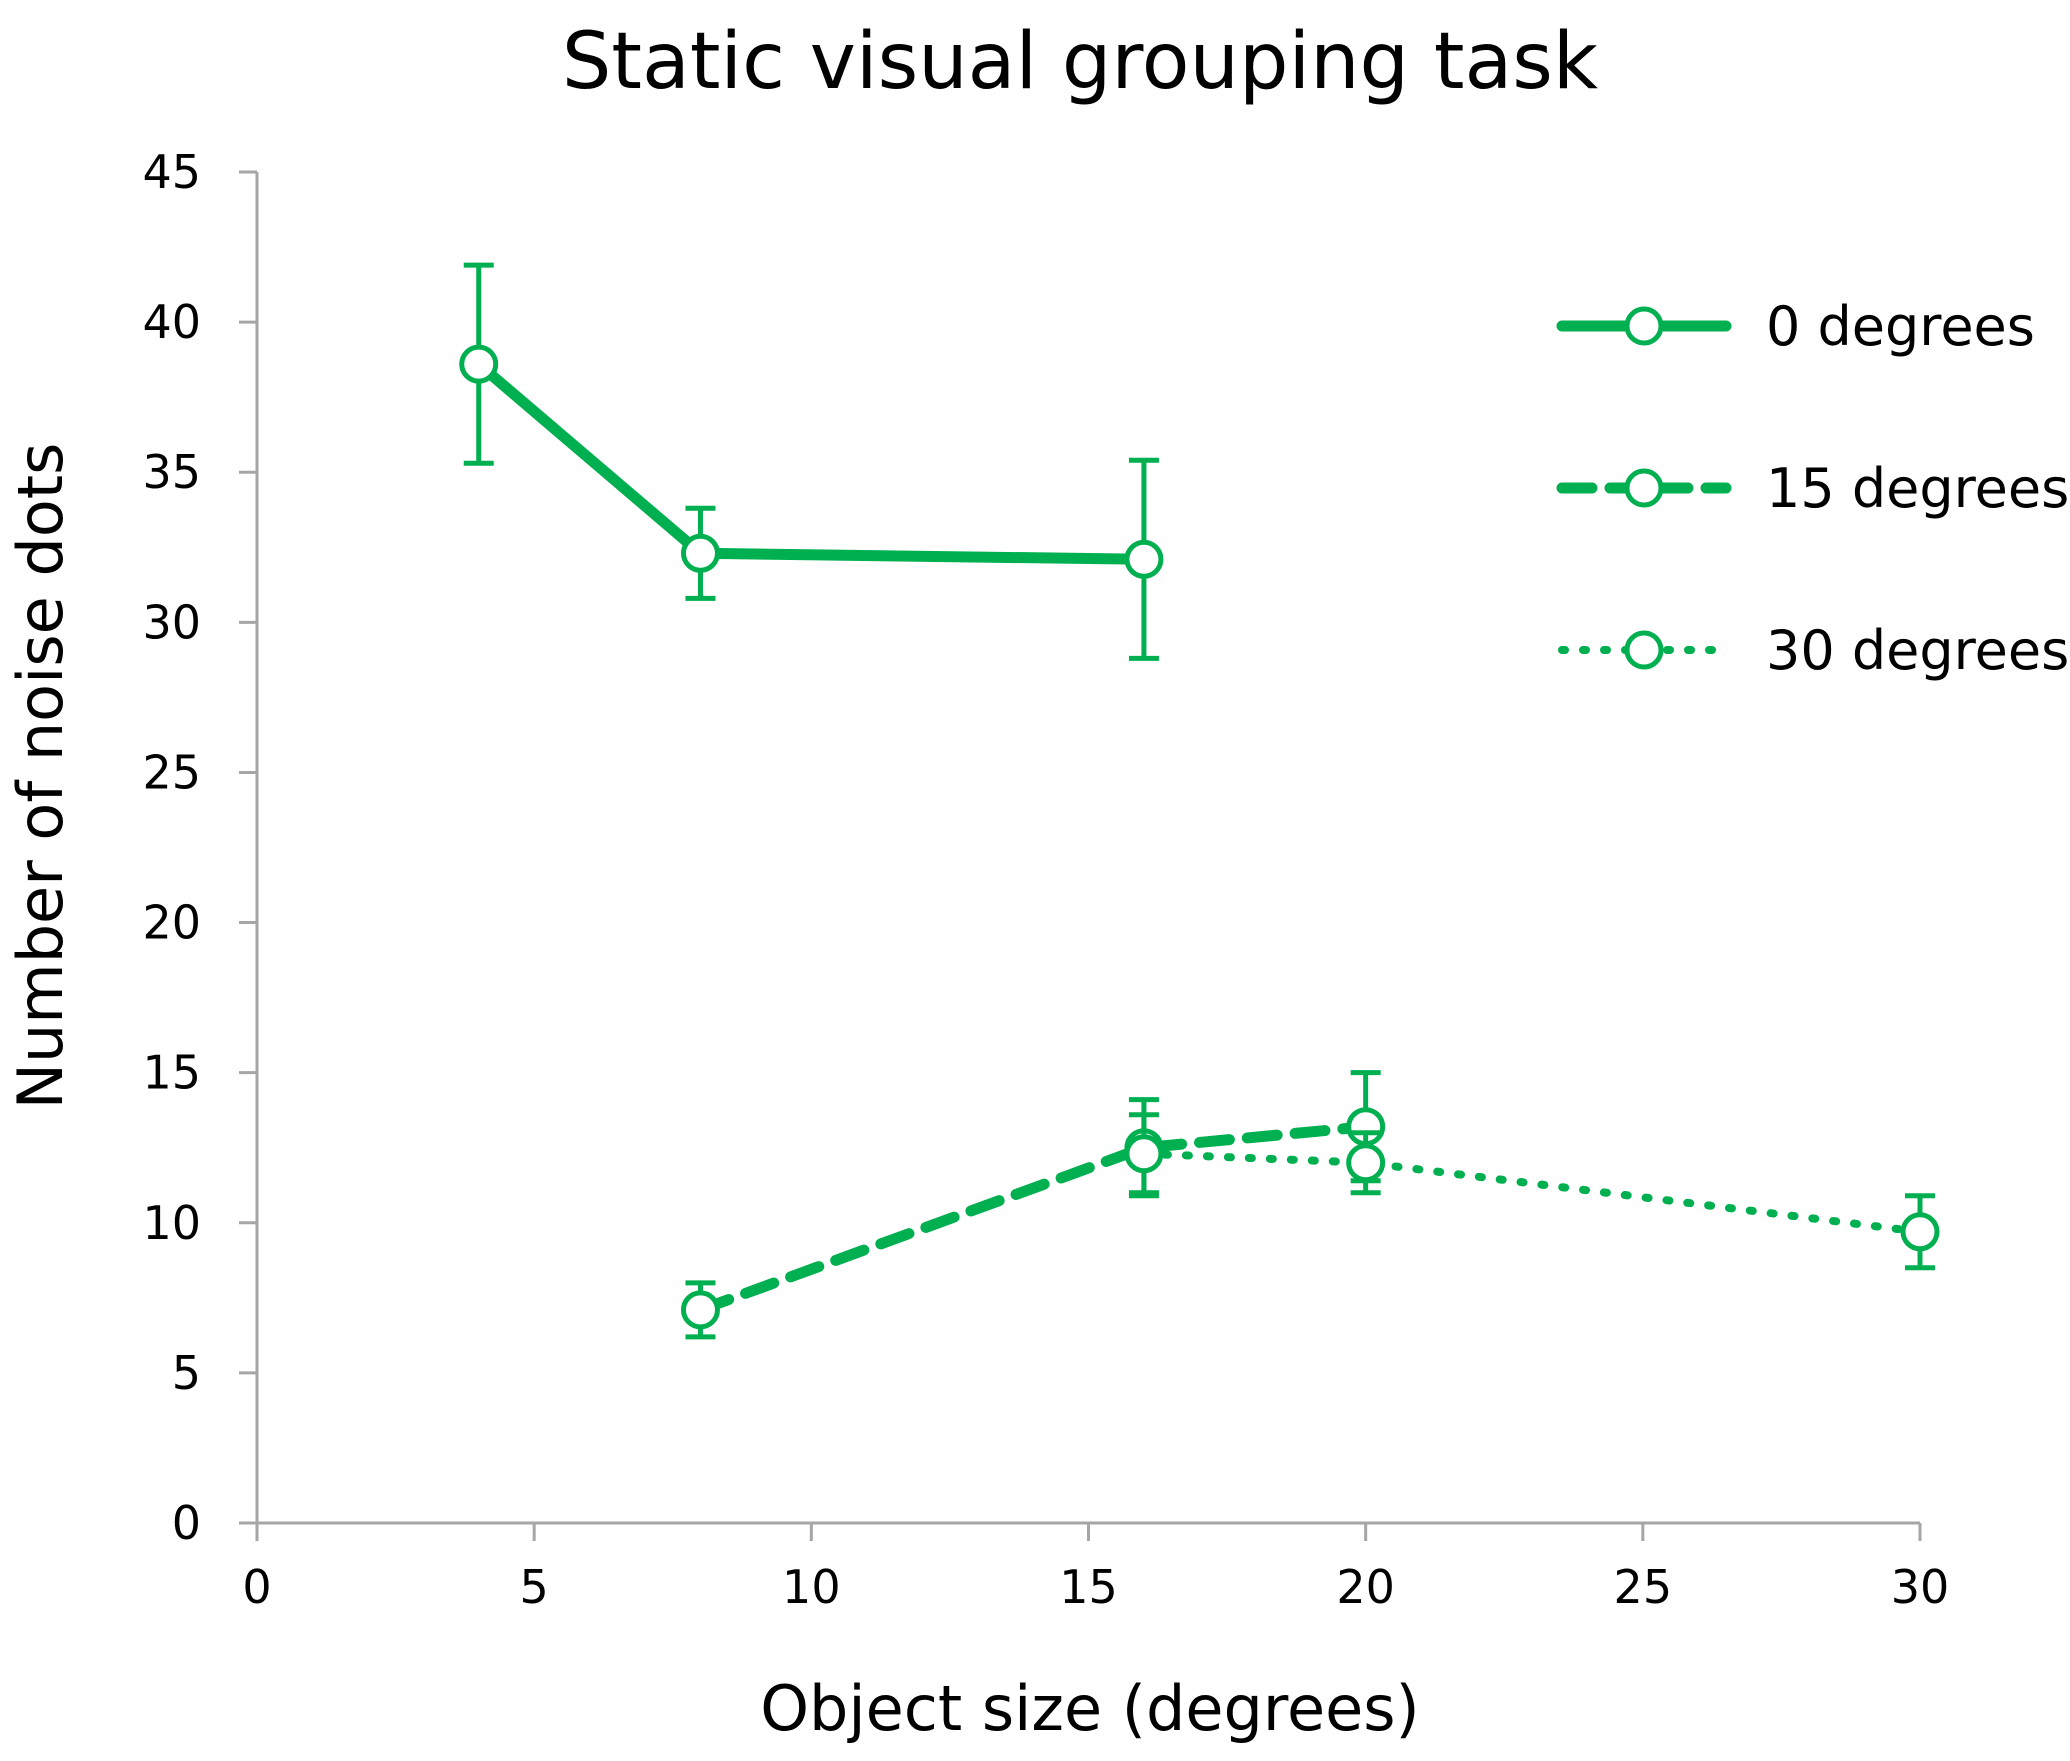  Describe the element at coordinates (811, 1587) in the screenshot. I see `x-tick-label: 10` at that location.